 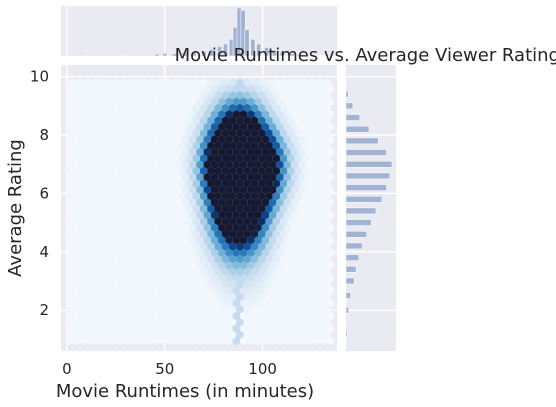 I want to click on top-hist-bar, so click(x=302, y=55).